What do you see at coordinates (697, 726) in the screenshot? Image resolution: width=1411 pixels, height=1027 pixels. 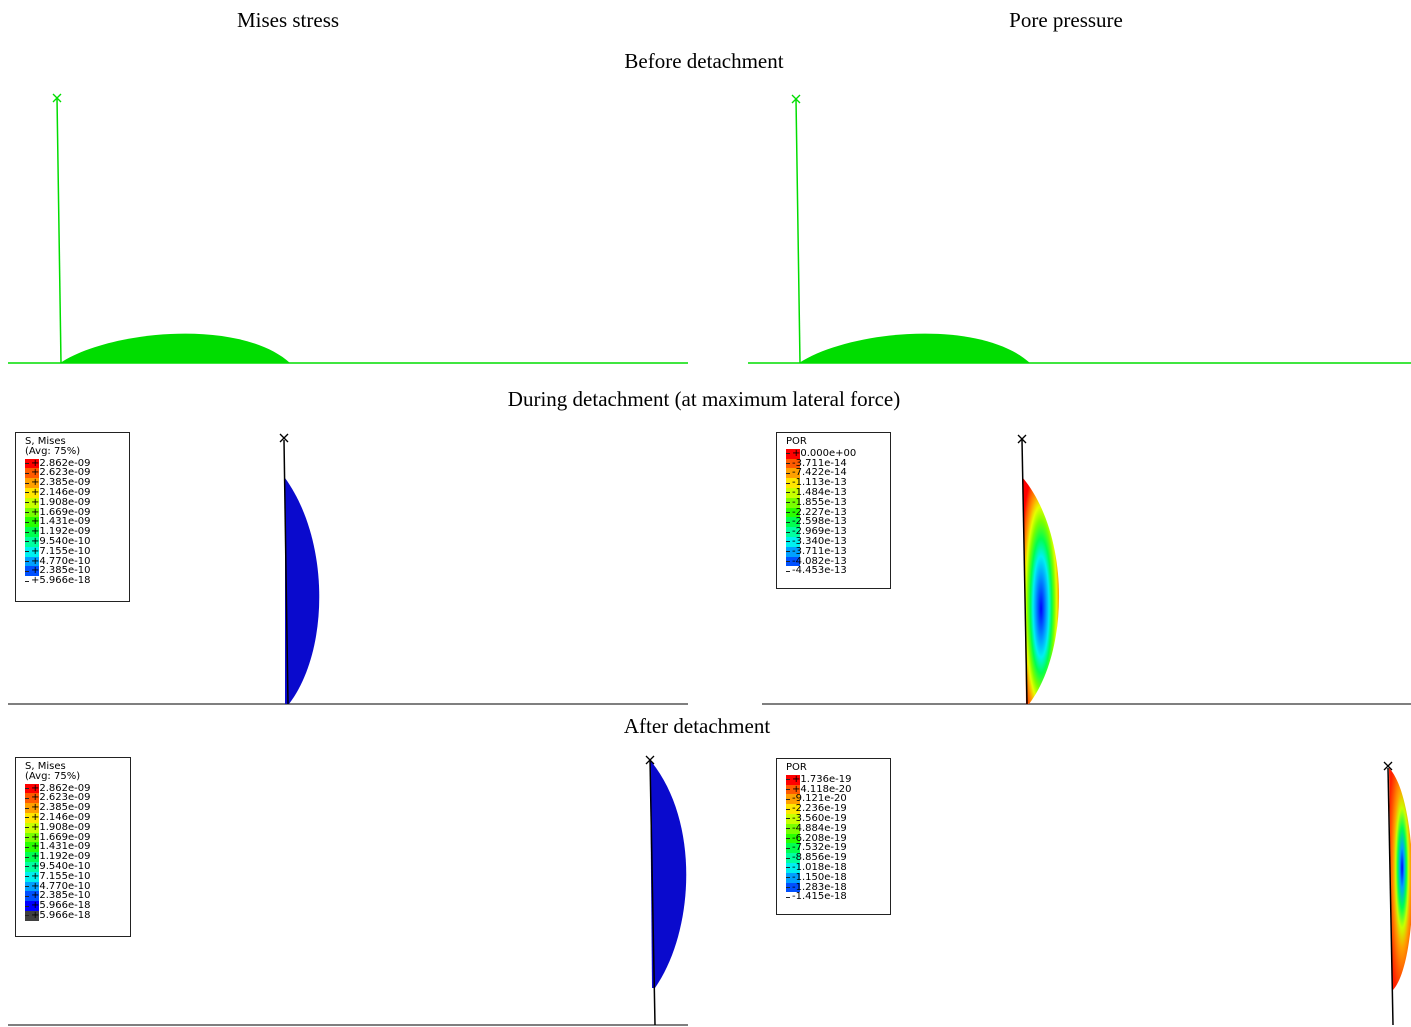 I see `row-title-after: After detachment` at bounding box center [697, 726].